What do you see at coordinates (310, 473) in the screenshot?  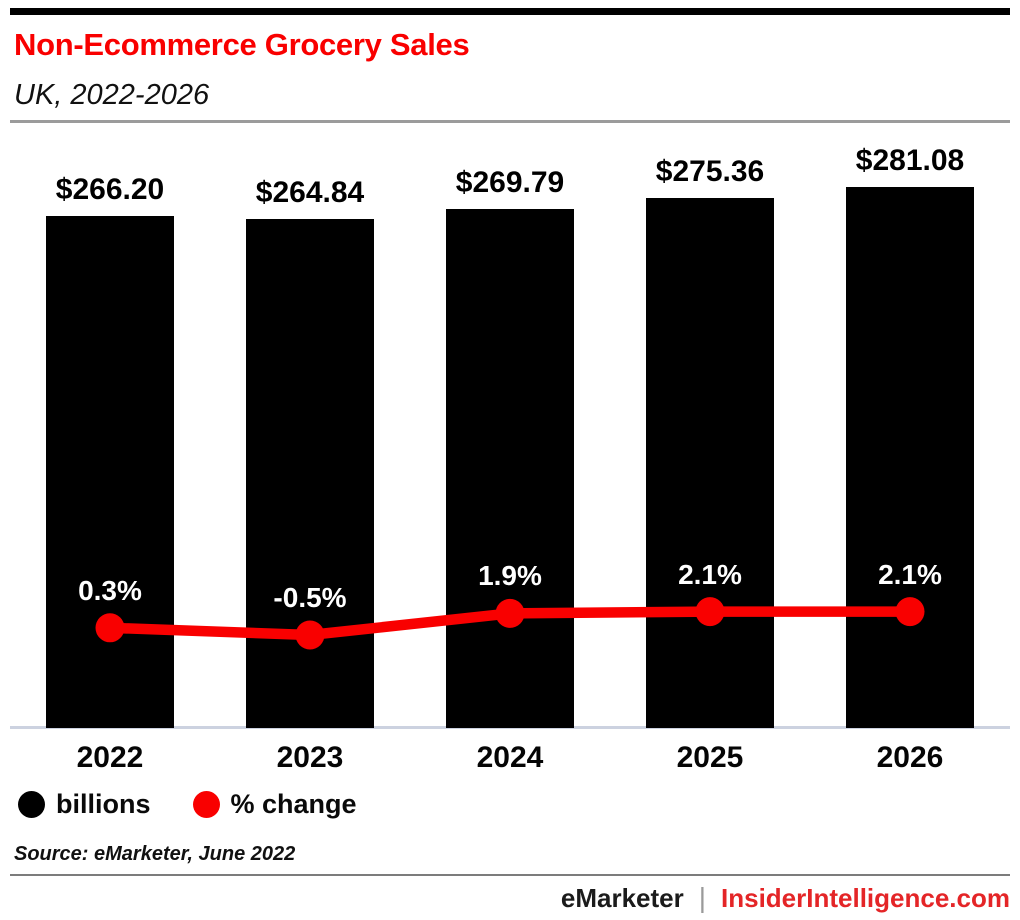 I see `bar-2023` at bounding box center [310, 473].